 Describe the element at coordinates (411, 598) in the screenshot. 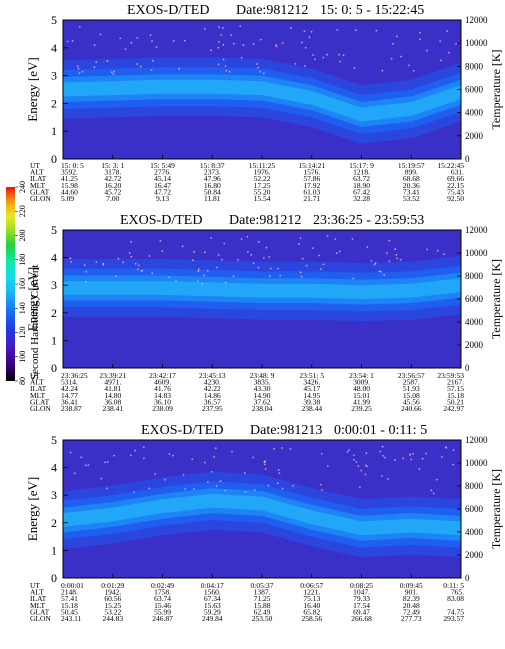

I see `table-cell: 82.39` at that location.